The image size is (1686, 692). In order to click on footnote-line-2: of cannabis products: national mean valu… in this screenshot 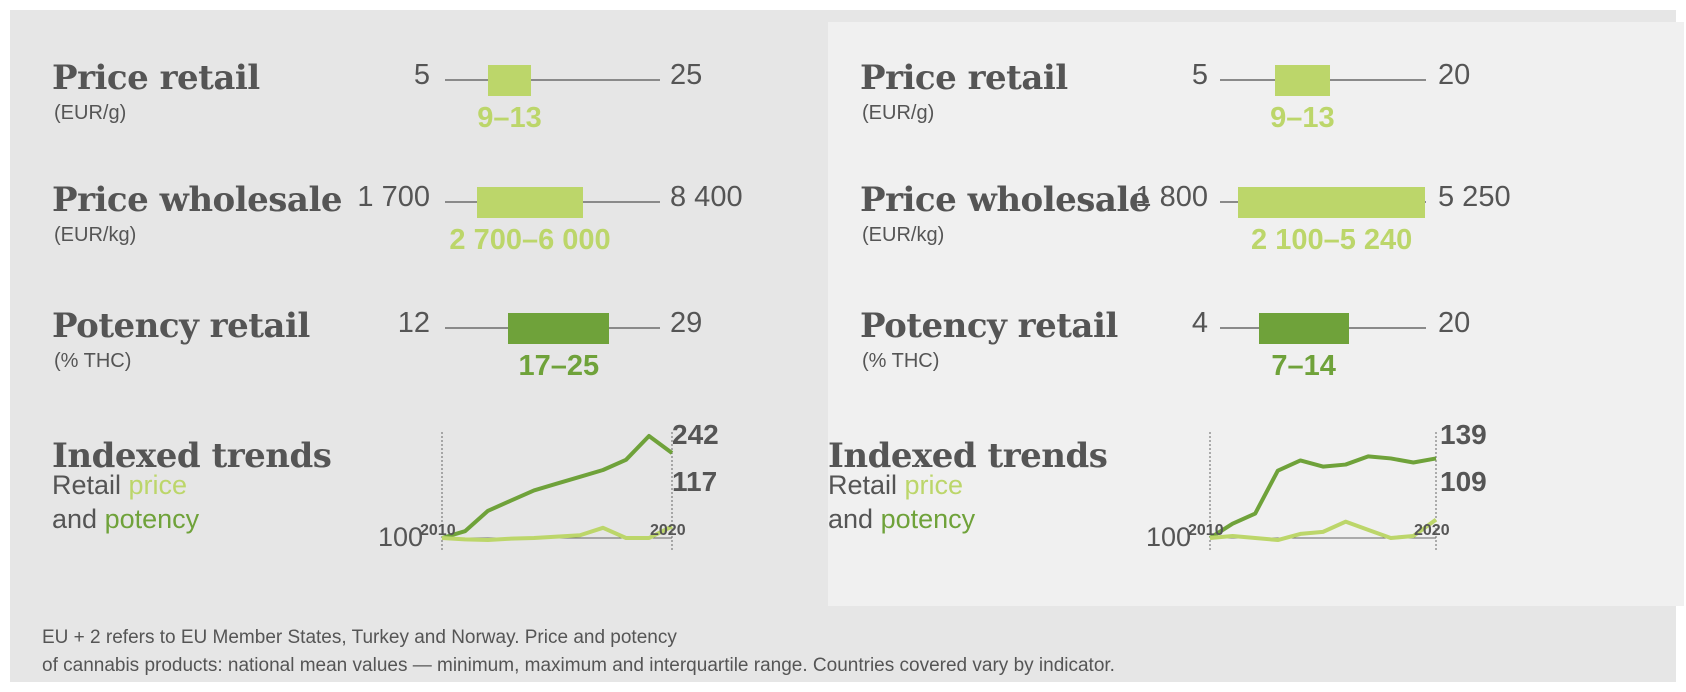, I will do `click(578, 665)`.